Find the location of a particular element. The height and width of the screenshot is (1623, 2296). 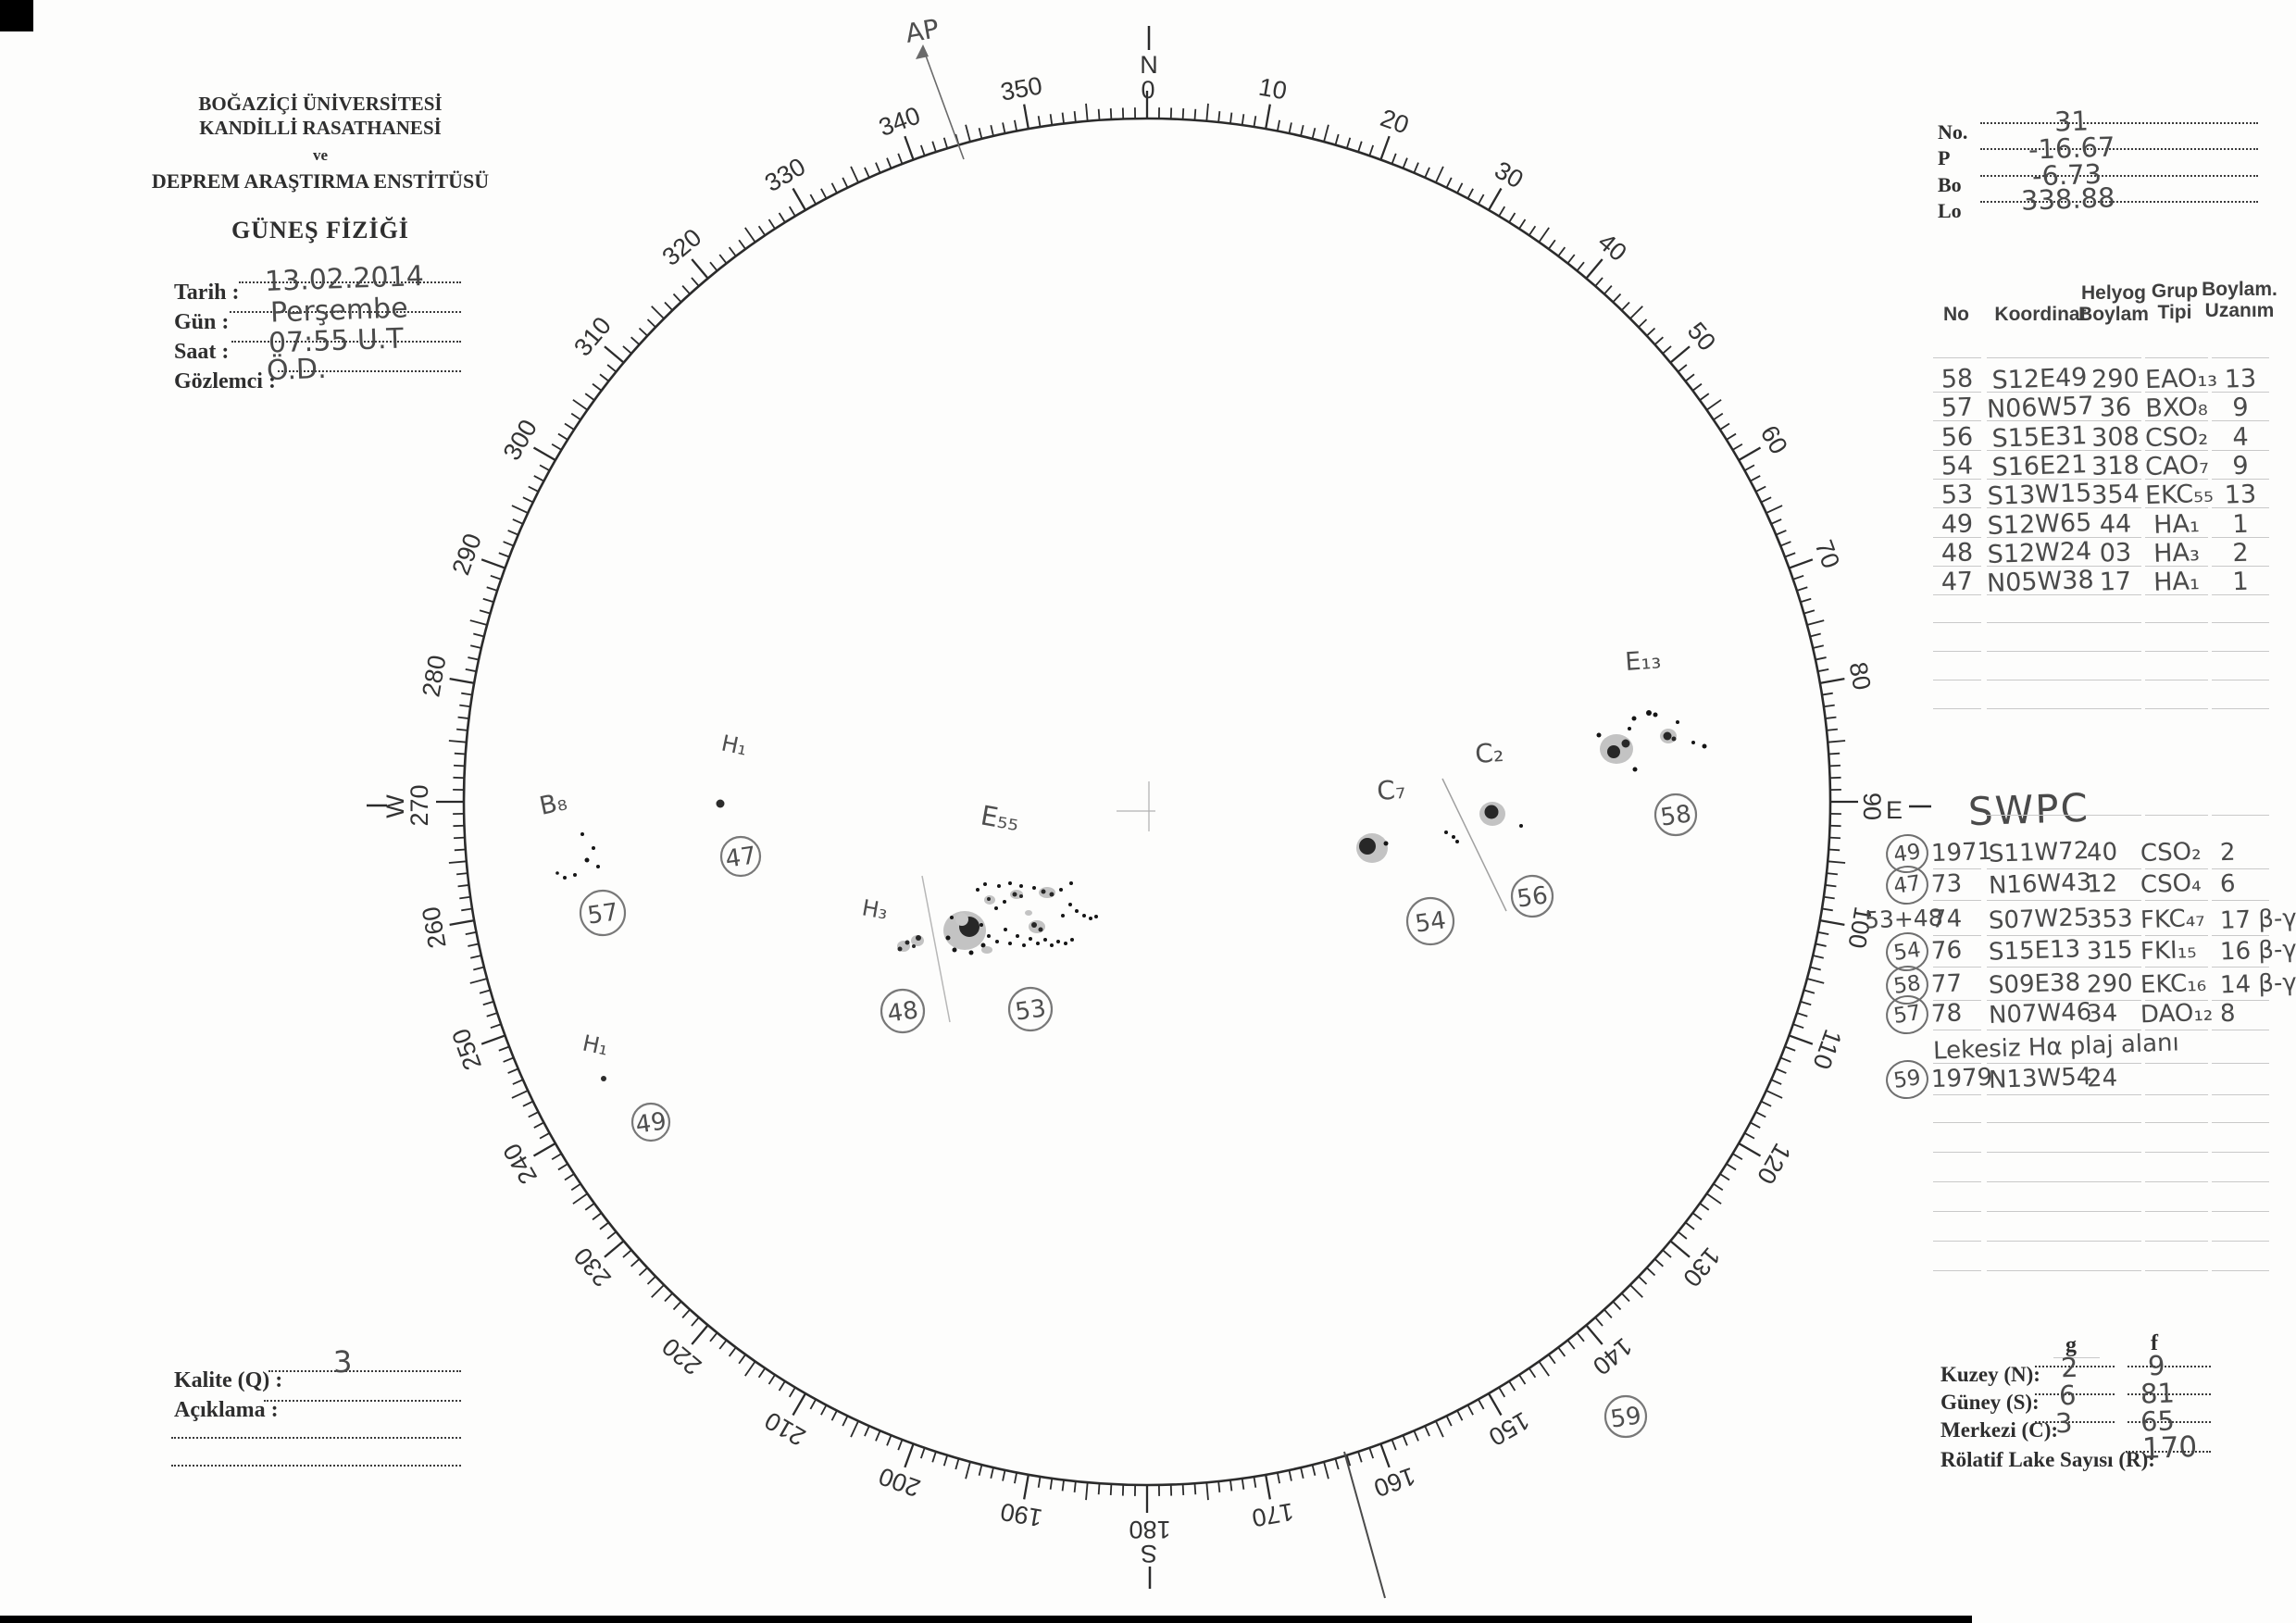

swpc-coord: S09E38 is located at coordinates (2035, 984).